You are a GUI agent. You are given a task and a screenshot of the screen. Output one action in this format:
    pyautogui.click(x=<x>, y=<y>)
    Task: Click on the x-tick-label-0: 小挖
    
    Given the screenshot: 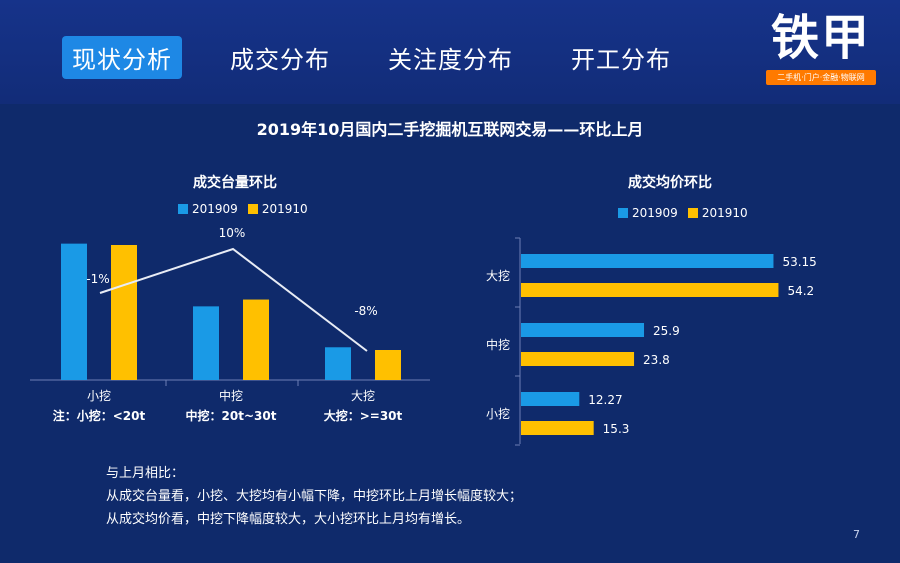 What is the action you would take?
    pyautogui.click(x=99, y=395)
    